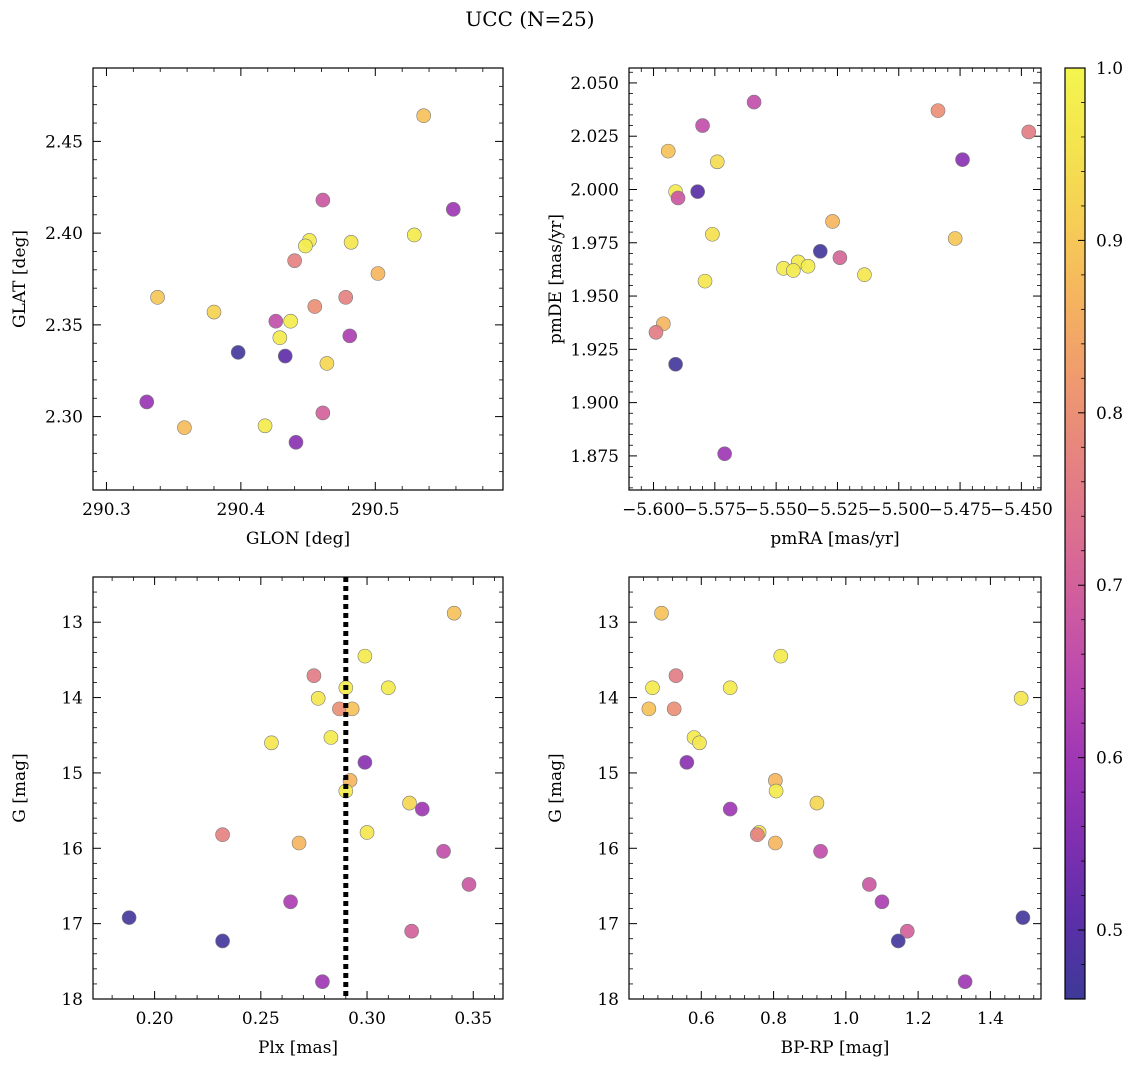 The height and width of the screenshot is (1067, 1136). What do you see at coordinates (594, 297) in the screenshot?
I see `y-tick-label: 1.950` at bounding box center [594, 297].